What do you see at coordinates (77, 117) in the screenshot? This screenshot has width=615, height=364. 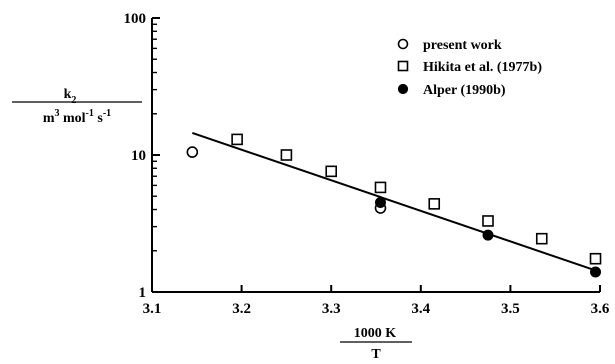 I see `y-axis-label-denominator: m3 mol-1 s-1` at bounding box center [77, 117].